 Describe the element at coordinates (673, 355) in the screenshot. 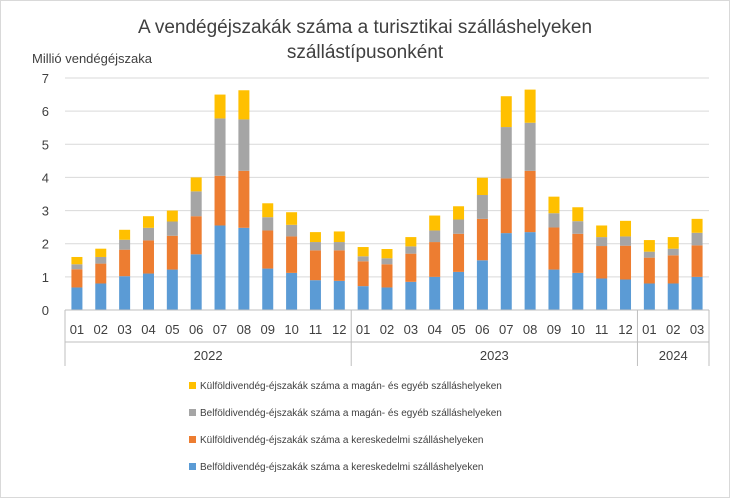

I see `year-label: 2024` at that location.